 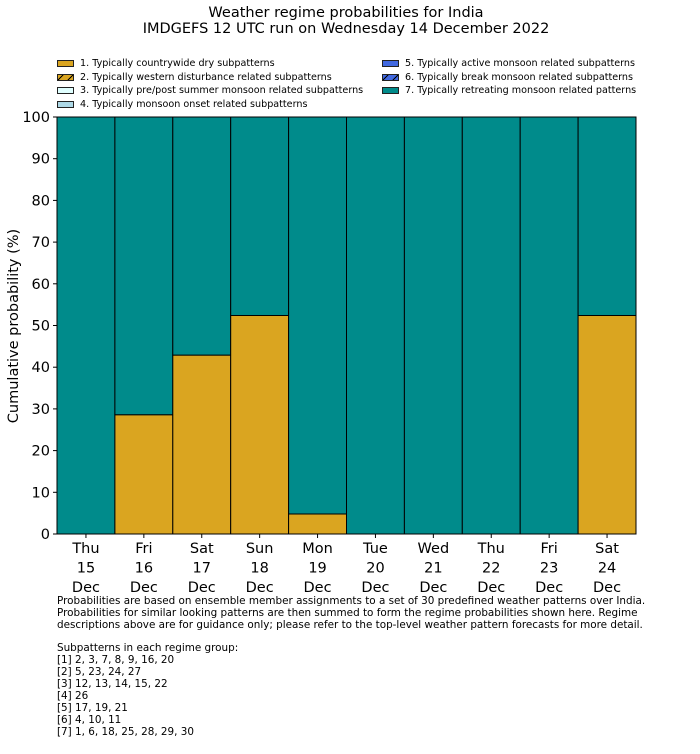 What do you see at coordinates (36, 118) in the screenshot?
I see `y-tick-label: 100` at bounding box center [36, 118].